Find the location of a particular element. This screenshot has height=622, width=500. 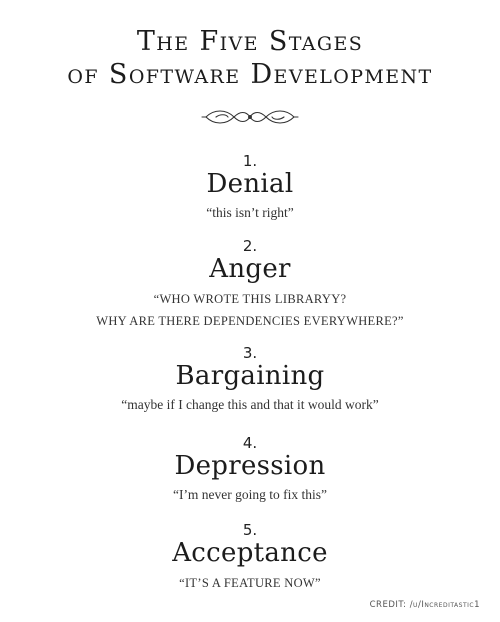

flourish-ornament-icon is located at coordinates (250, 117).